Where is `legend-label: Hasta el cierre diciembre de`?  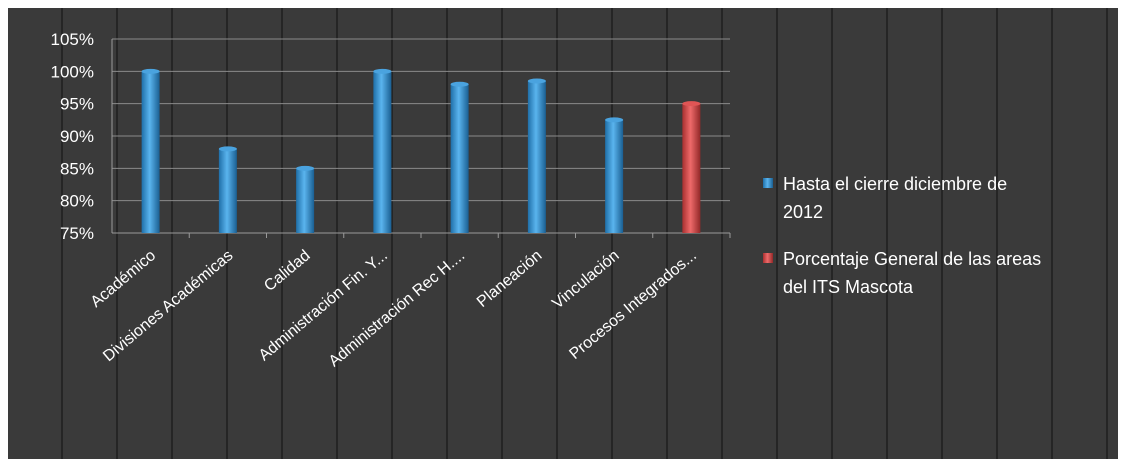
legend-label: Hasta el cierre diciembre de is located at coordinates (895, 184).